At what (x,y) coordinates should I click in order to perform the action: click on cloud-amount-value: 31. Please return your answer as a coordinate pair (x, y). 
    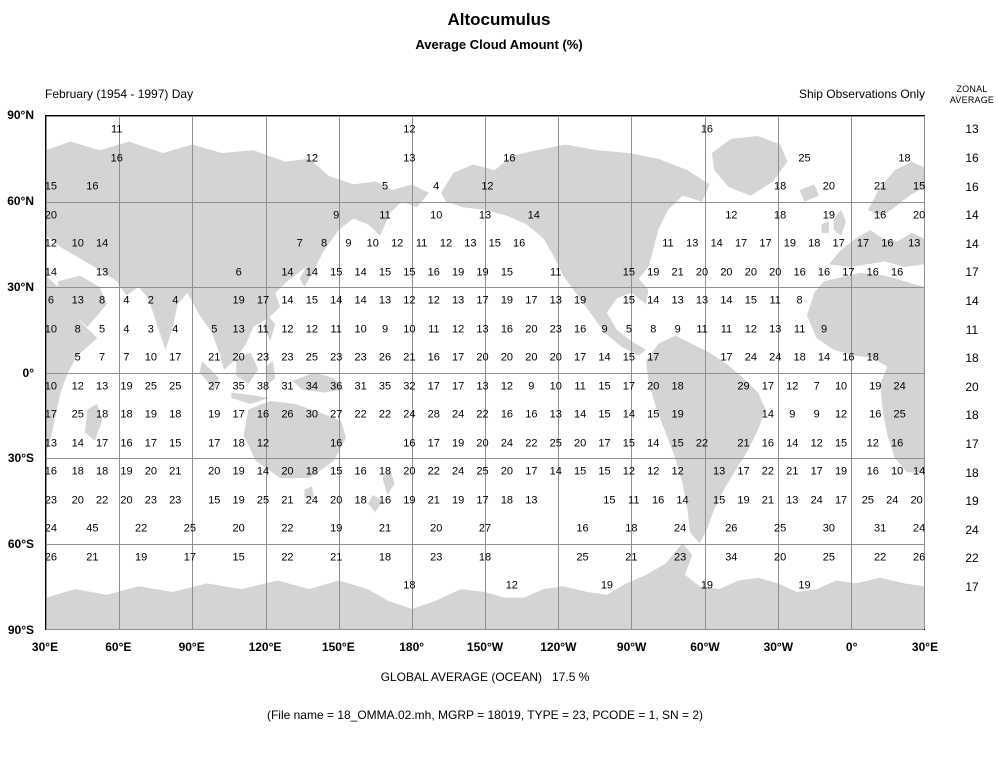
    Looking at the image, I should click on (880, 528).